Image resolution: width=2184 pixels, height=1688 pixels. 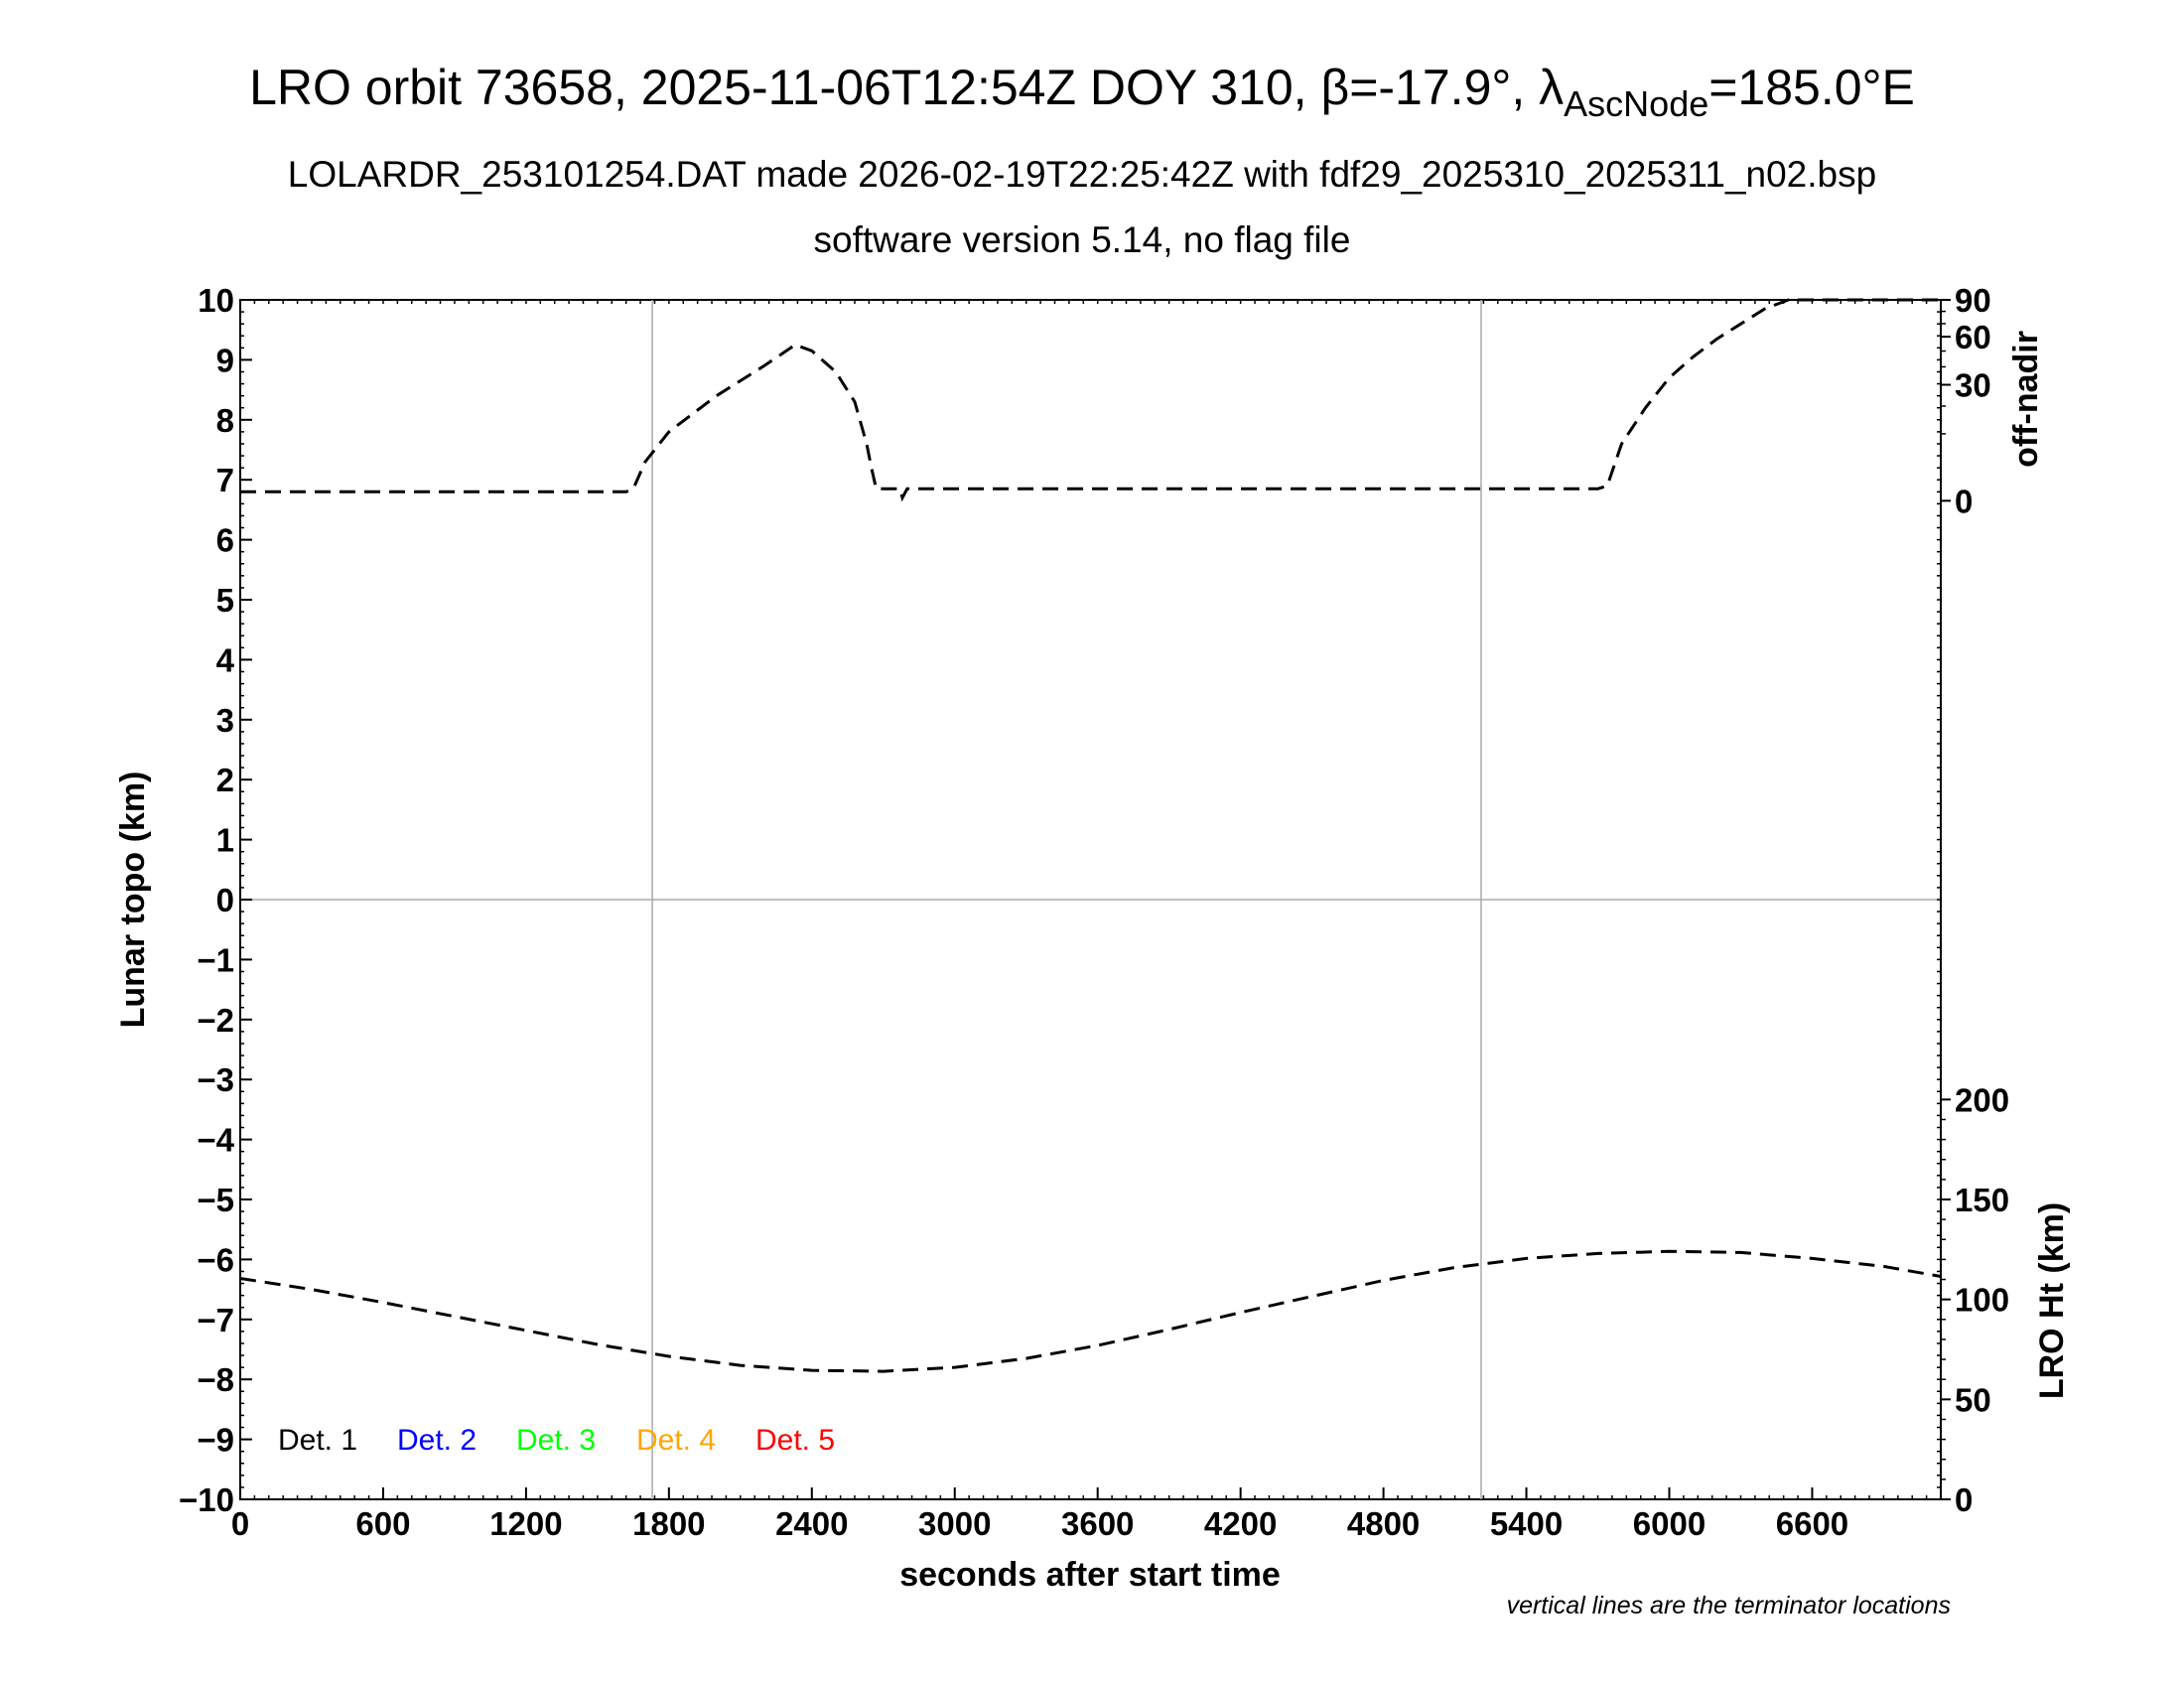 I want to click on x-tick-label: 2400, so click(x=811, y=1523).